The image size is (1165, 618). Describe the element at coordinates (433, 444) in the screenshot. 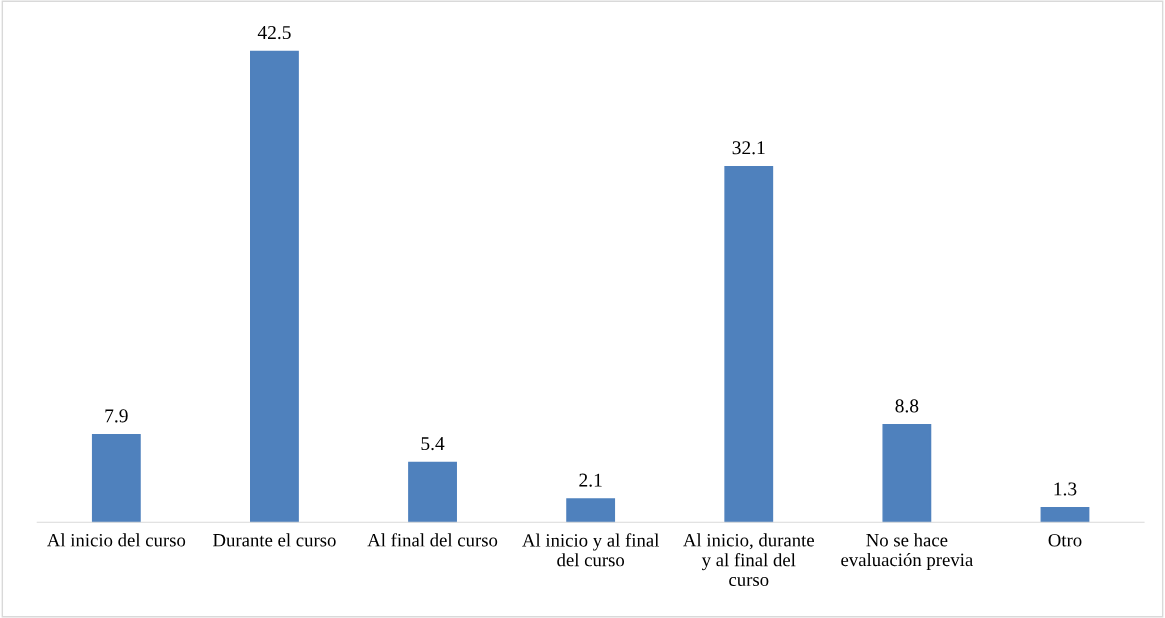

I see `data-label: 5.4` at that location.